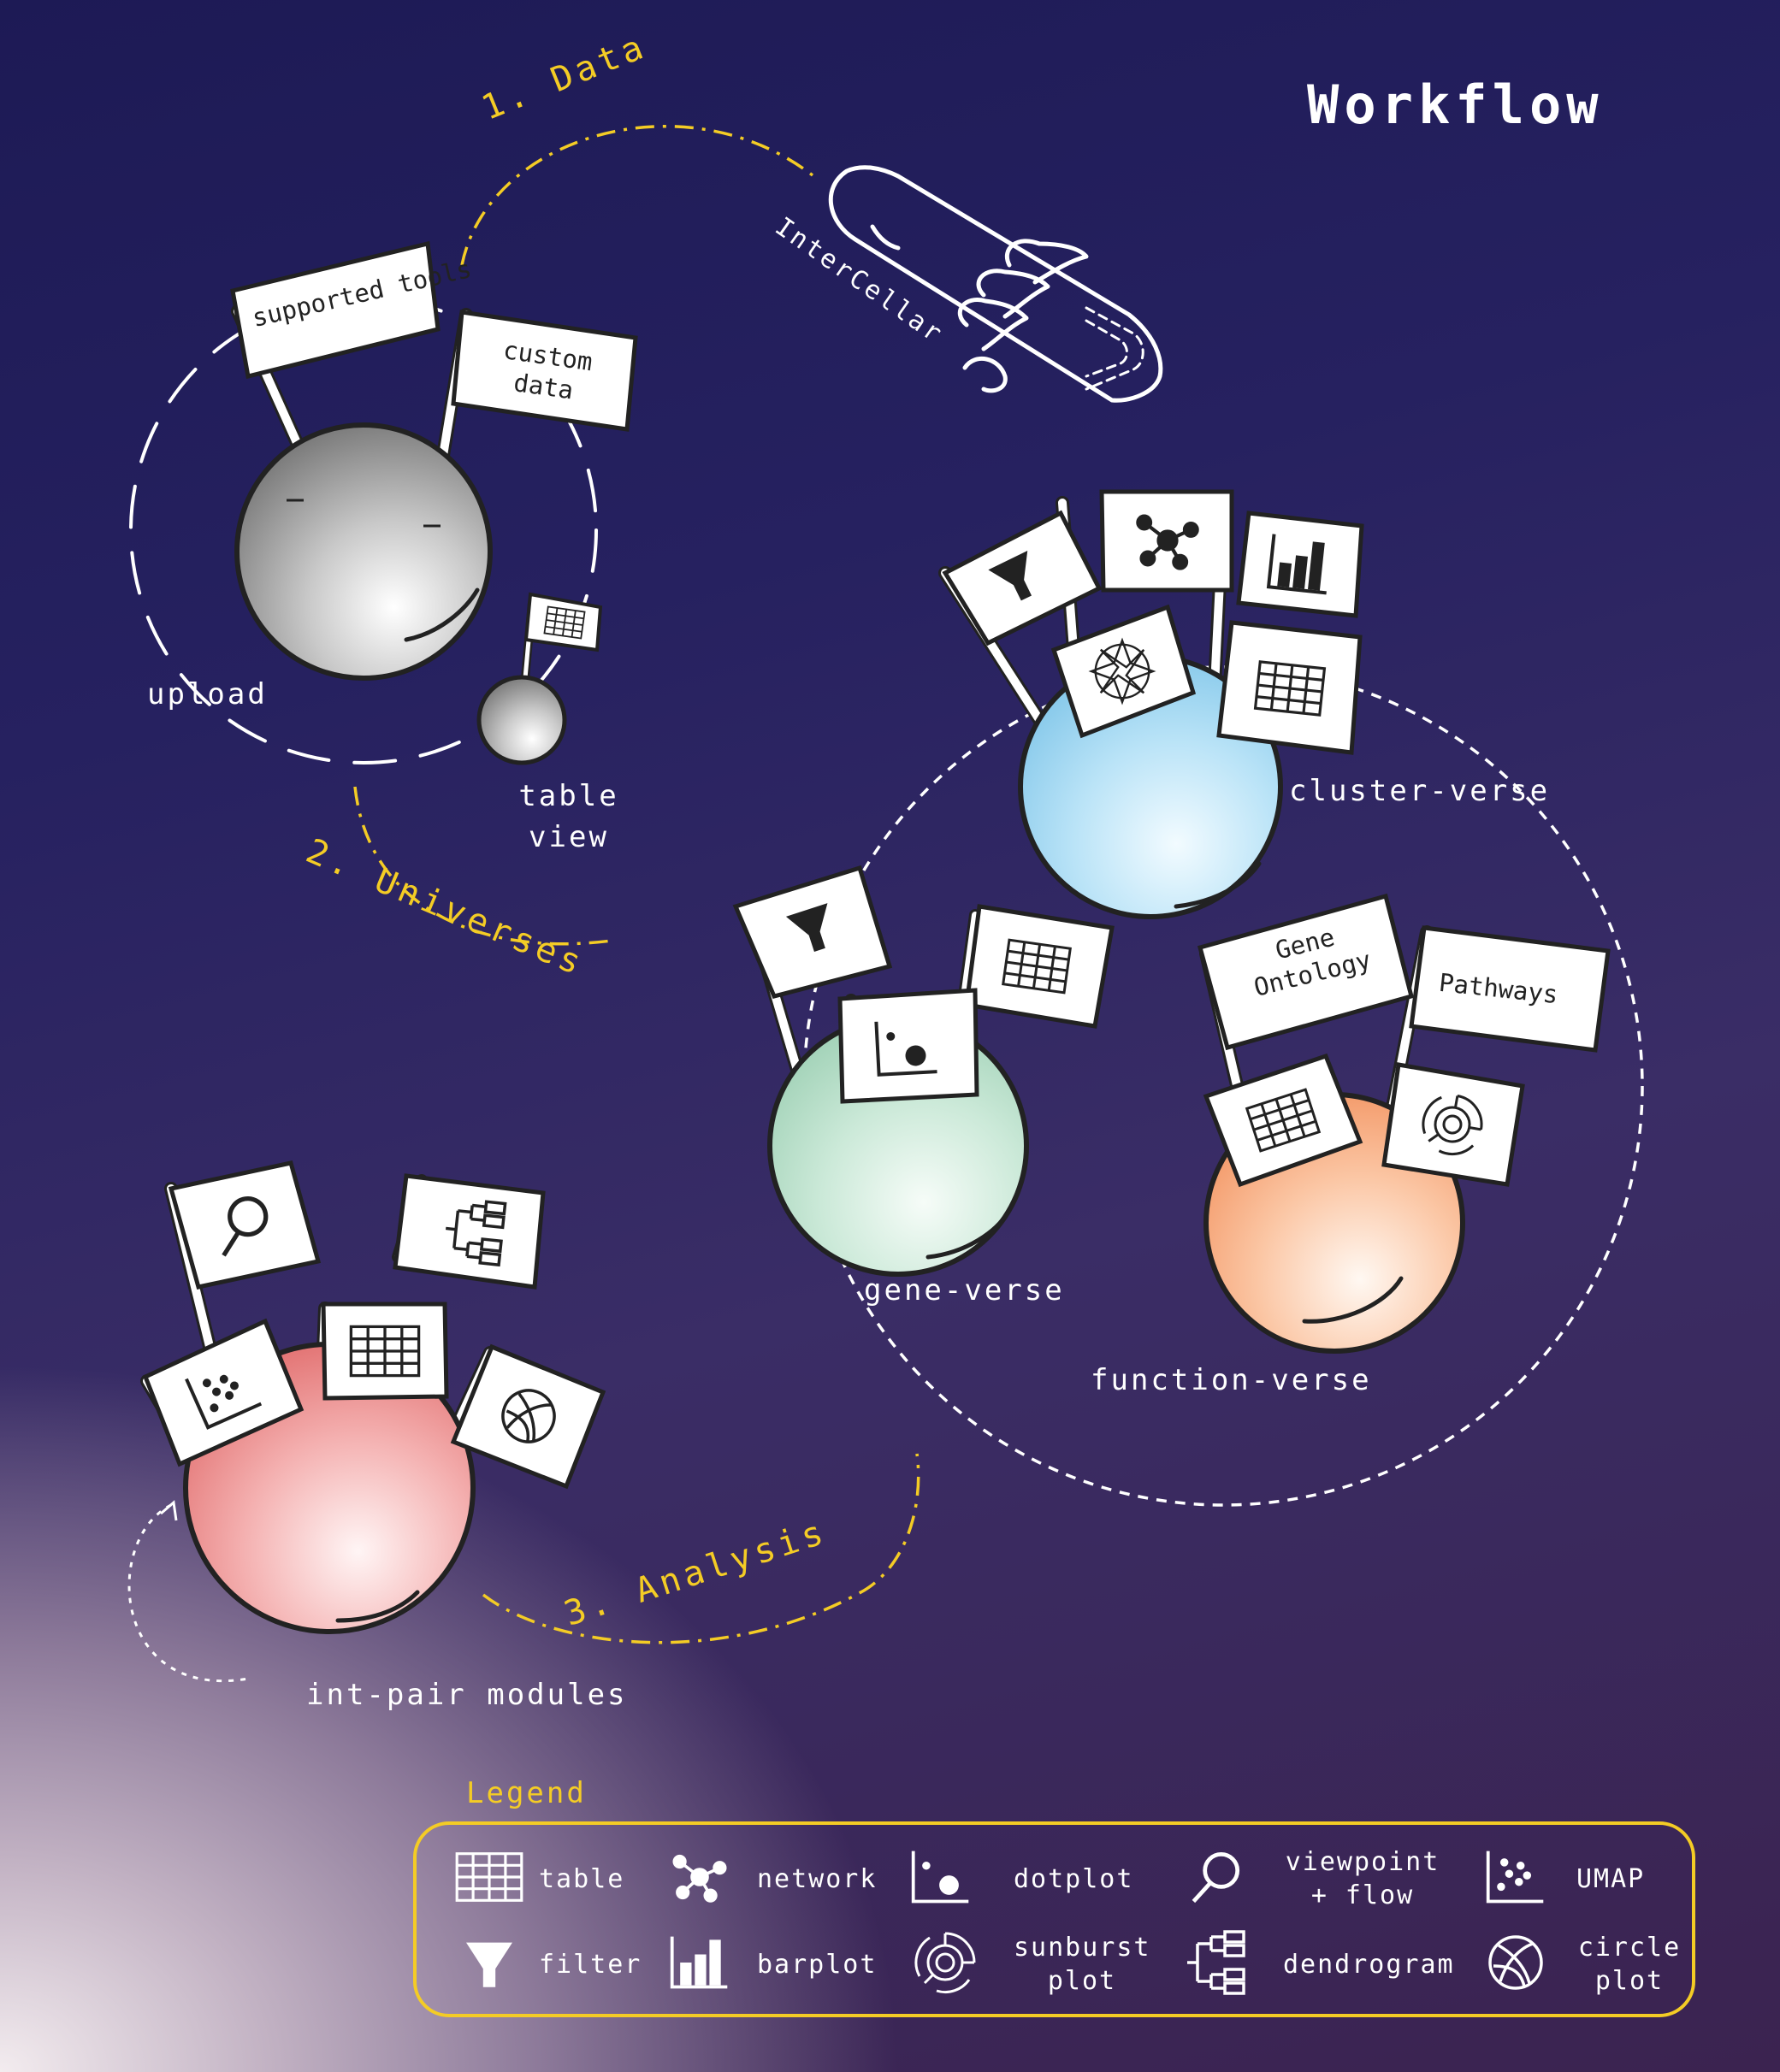 This screenshot has height=2072, width=1780. I want to click on flag-circle-plot, so click(528, 1416).